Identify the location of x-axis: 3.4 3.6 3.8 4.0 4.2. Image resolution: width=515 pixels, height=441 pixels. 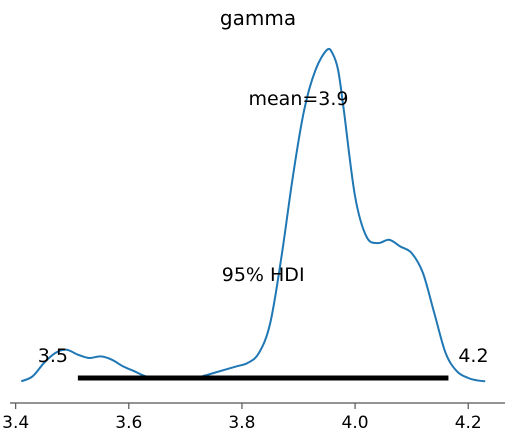
(253, 417).